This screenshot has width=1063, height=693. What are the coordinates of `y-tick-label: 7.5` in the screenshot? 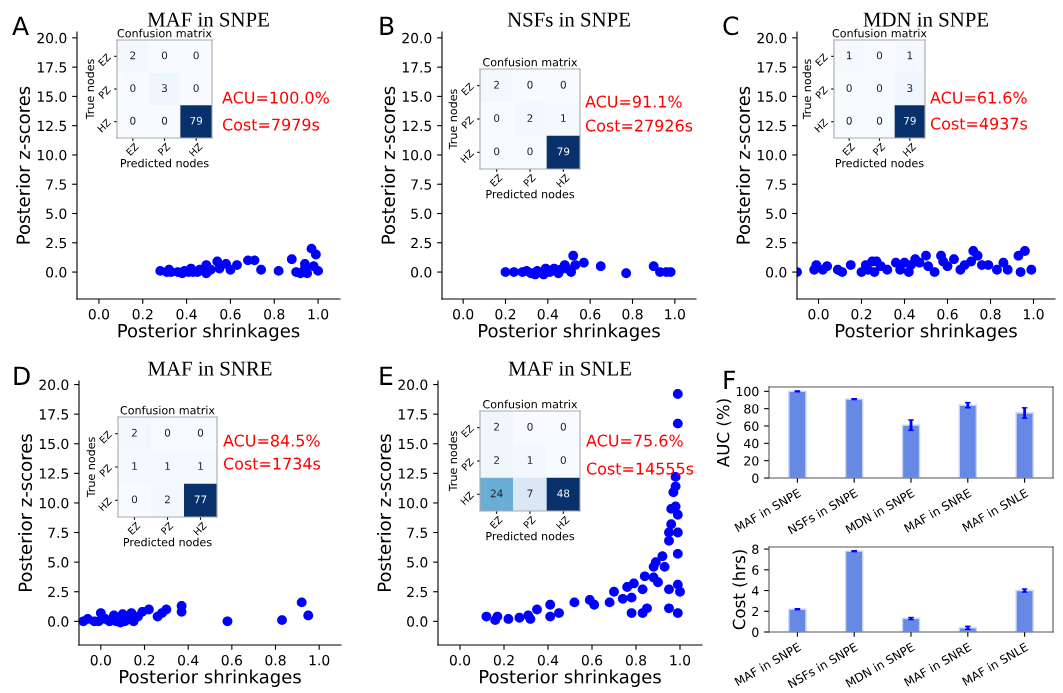 It's located at (56, 184).